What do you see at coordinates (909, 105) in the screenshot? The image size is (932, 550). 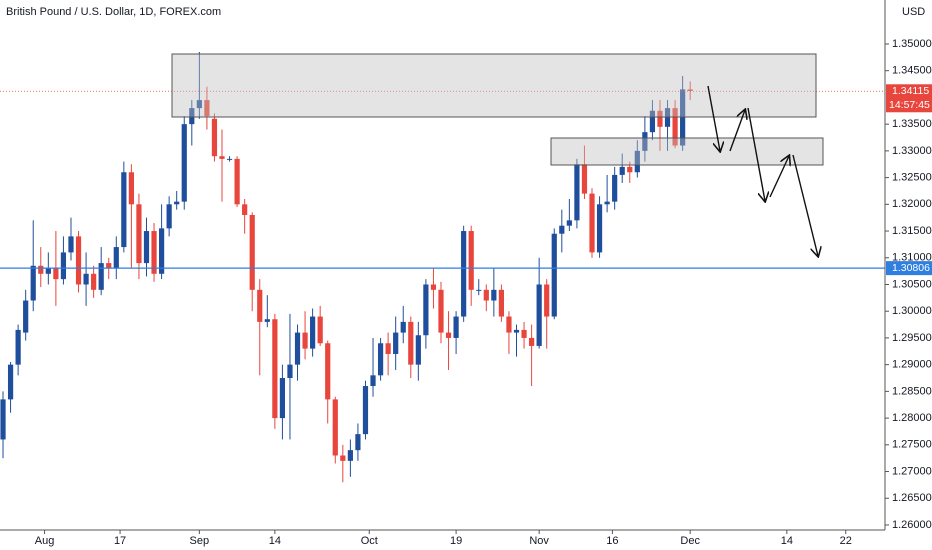 I see `countdown-text: 14:57:45` at bounding box center [909, 105].